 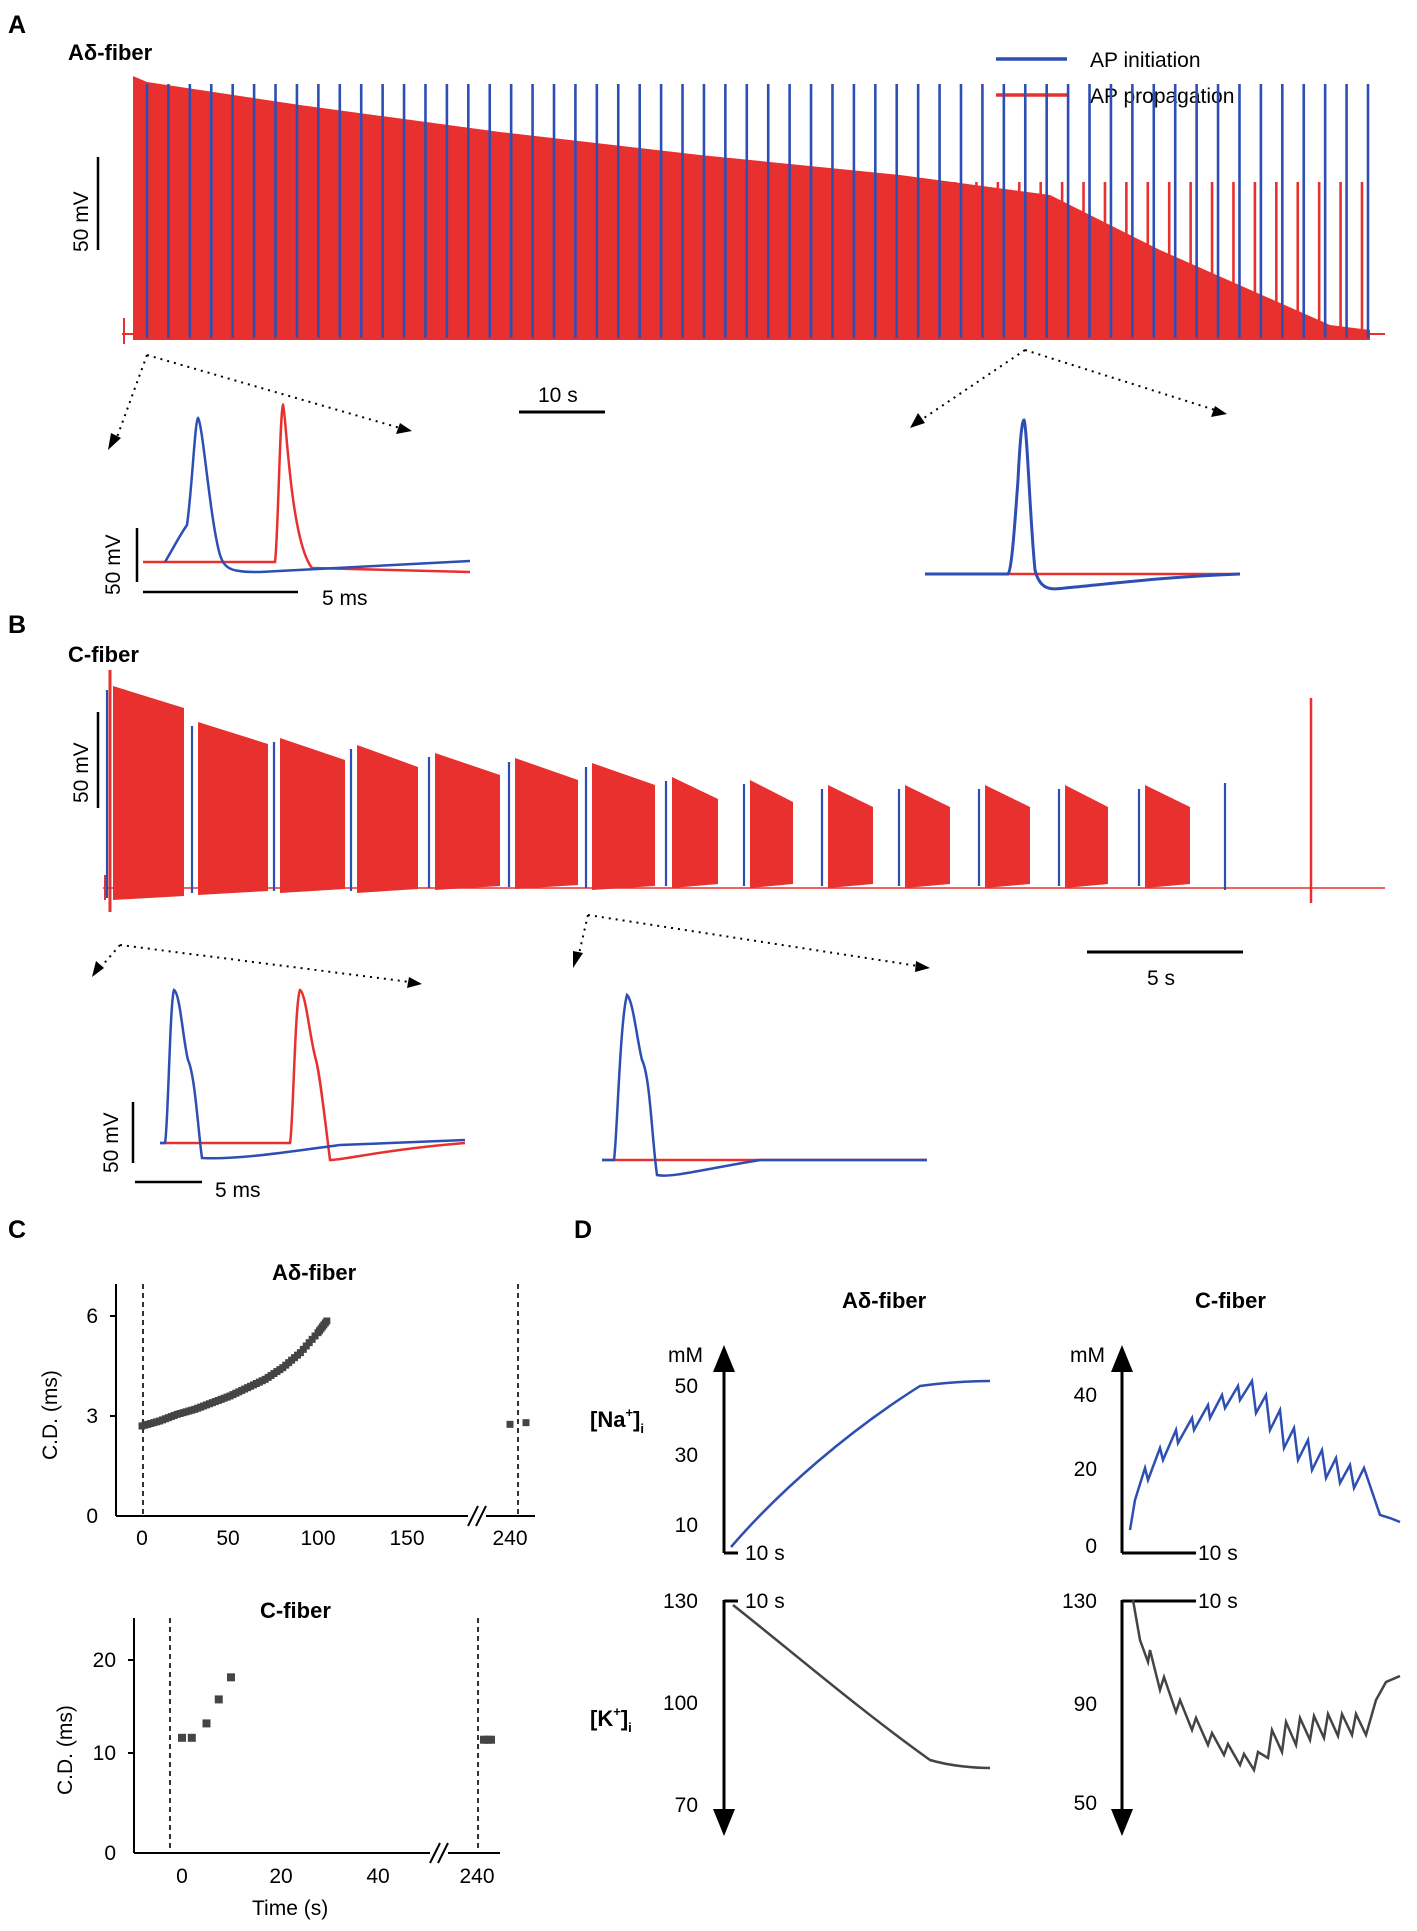 What do you see at coordinates (290, 1908) in the screenshot?
I see `c-bottom-xlabel: Time (s)` at bounding box center [290, 1908].